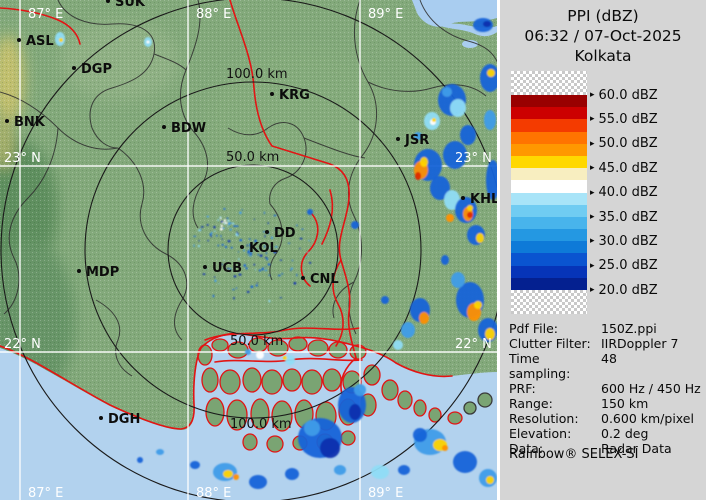 The image size is (706, 500). What do you see at coordinates (624, 217) in the screenshot?
I see `legend-label: ▸ 35.0 dBZ` at bounding box center [624, 217].